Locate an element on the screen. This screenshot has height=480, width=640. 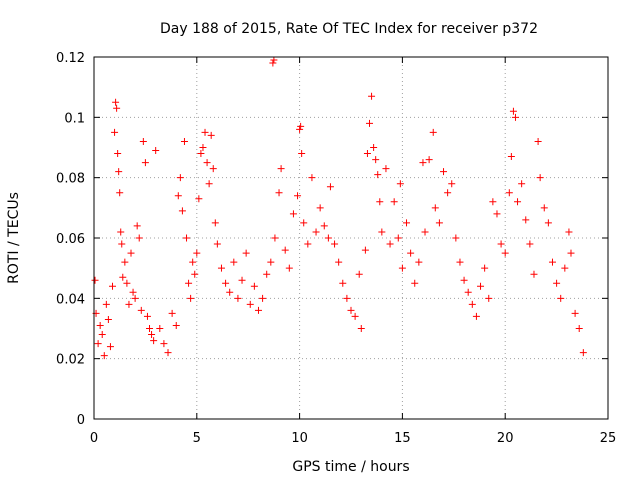
x-tick-label: 5 is located at coordinates (197, 438).